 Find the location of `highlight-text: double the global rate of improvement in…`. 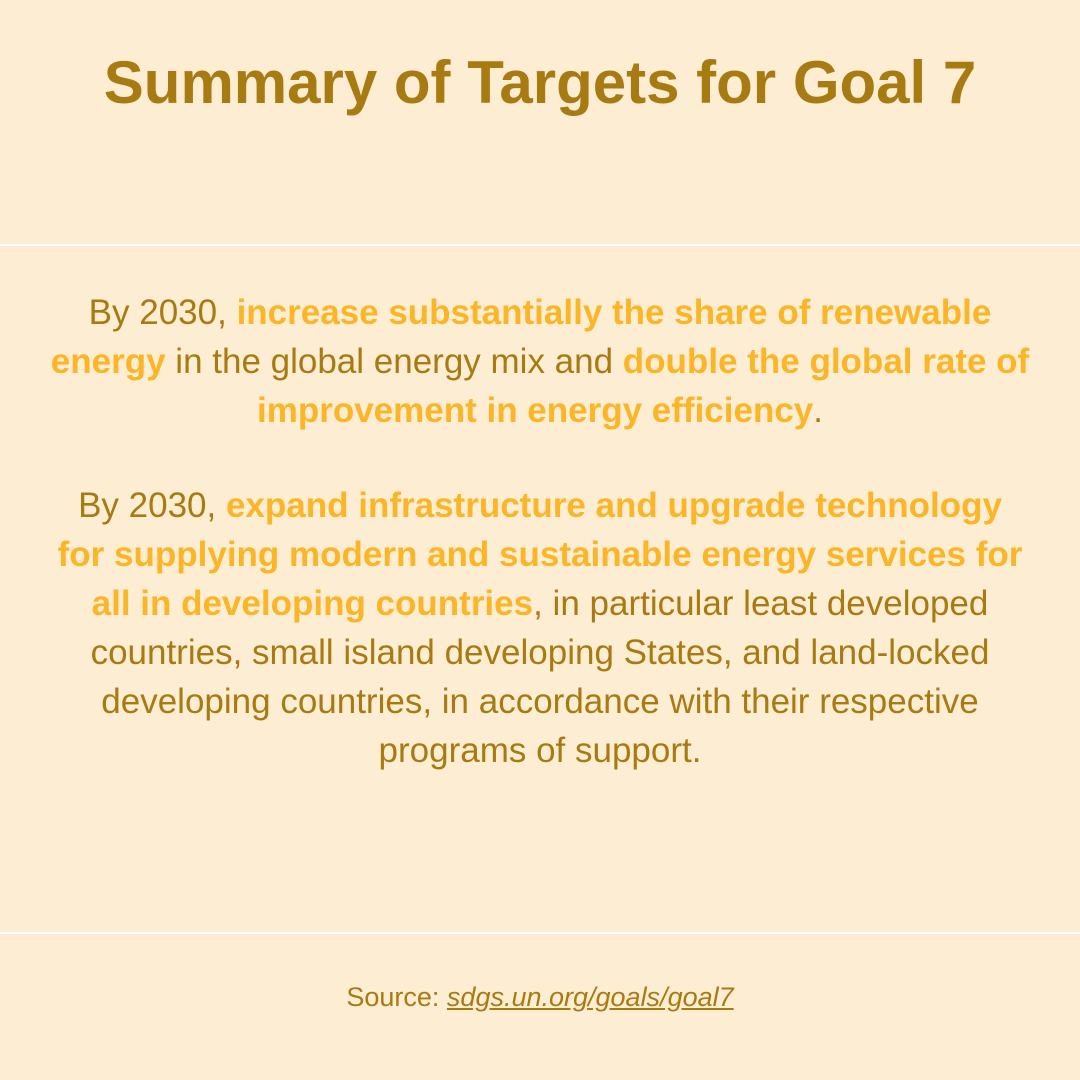

highlight-text: double the global rate of improvement in… is located at coordinates (643, 386).